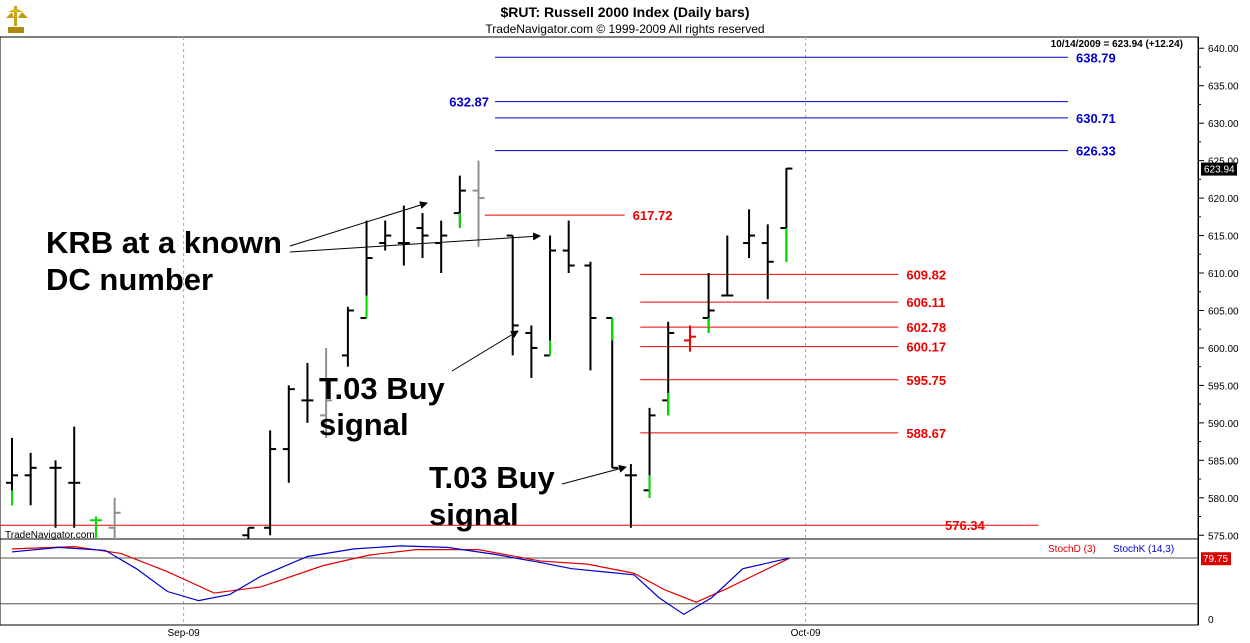 Image resolution: width=1250 pixels, height=643 pixels. Describe the element at coordinates (1223, 461) in the screenshot. I see `y-tick-label: 585.00` at that location.